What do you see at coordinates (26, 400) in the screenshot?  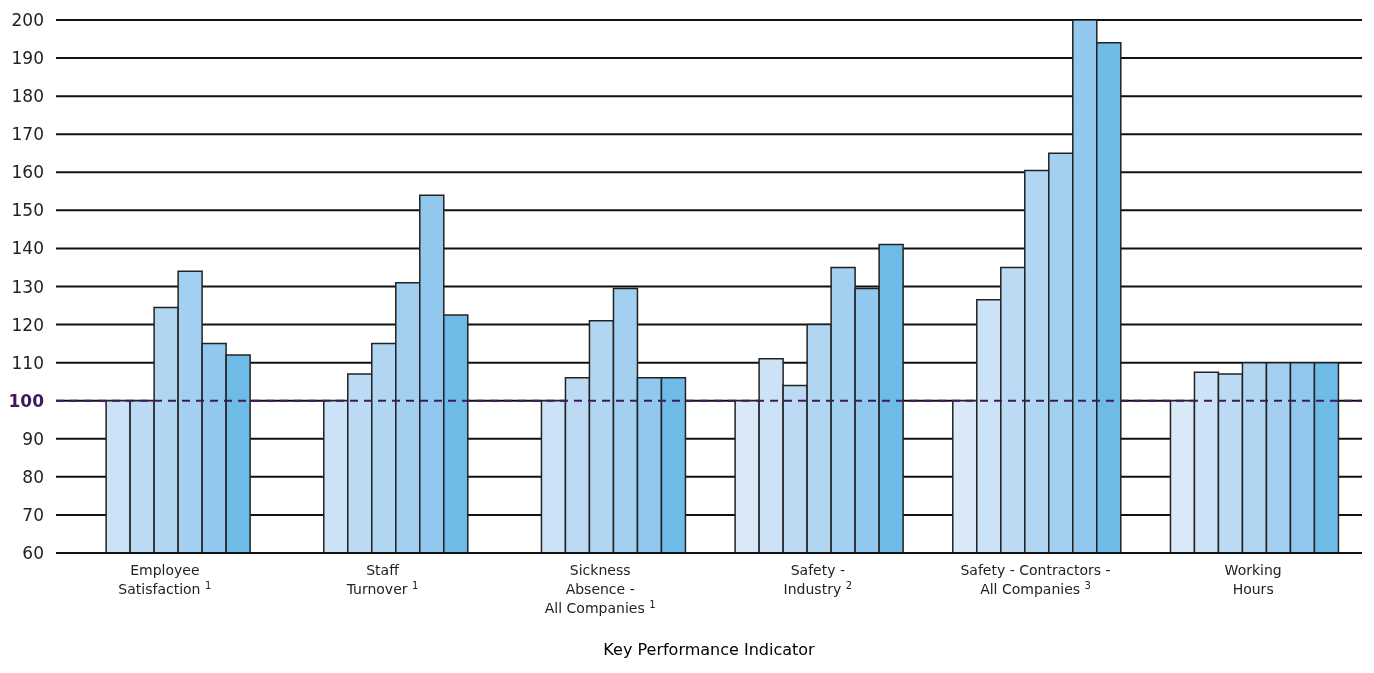 I see `y-tick-label: 100` at bounding box center [26, 400].